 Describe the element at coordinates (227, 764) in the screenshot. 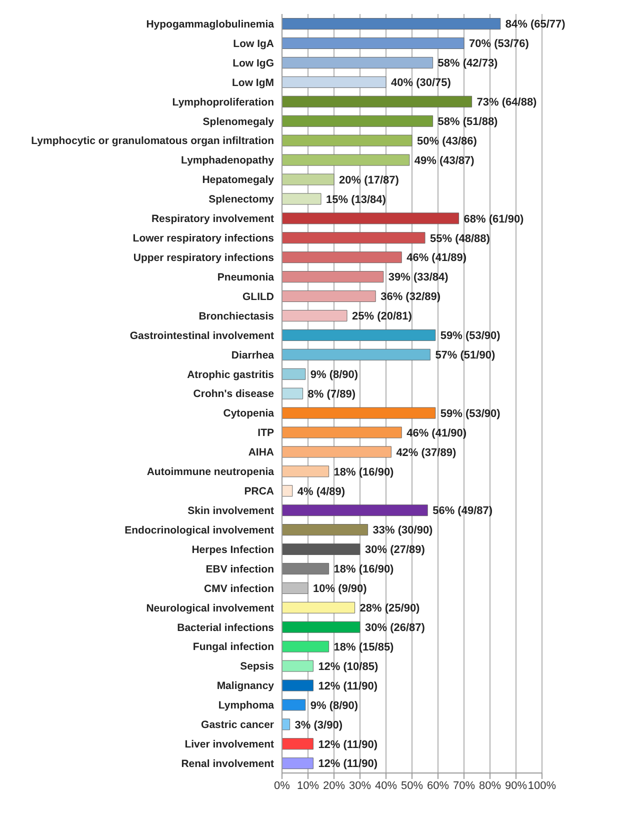

I see `y-tick-label: Renal involvement` at that location.